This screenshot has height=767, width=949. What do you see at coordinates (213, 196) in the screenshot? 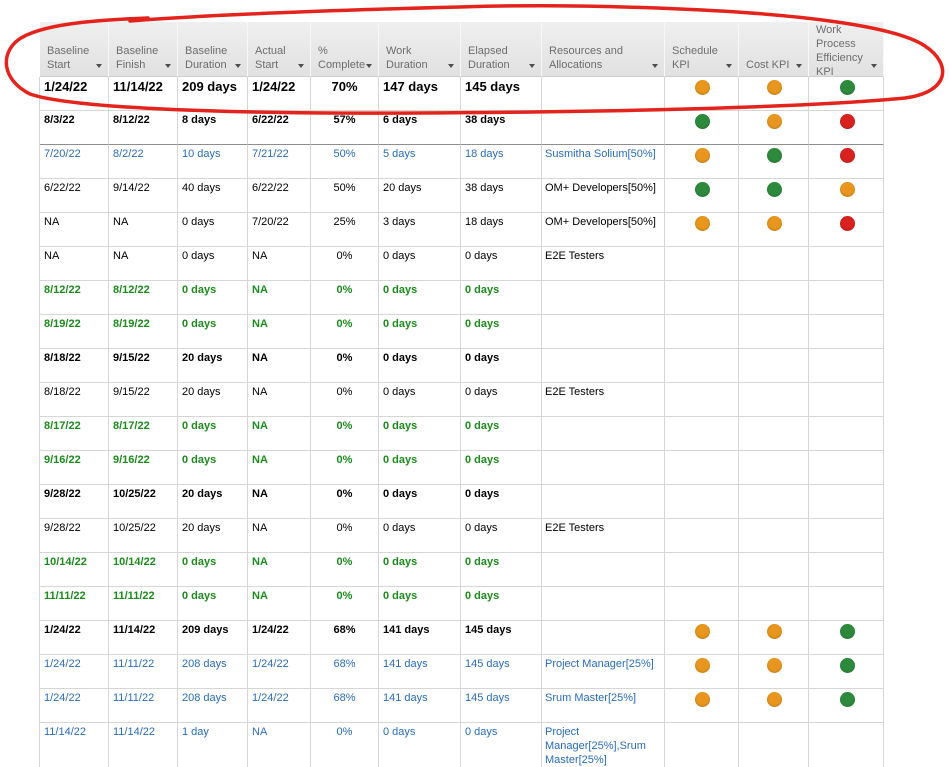
I see `cell-baseline-duration: 40 days` at bounding box center [213, 196].